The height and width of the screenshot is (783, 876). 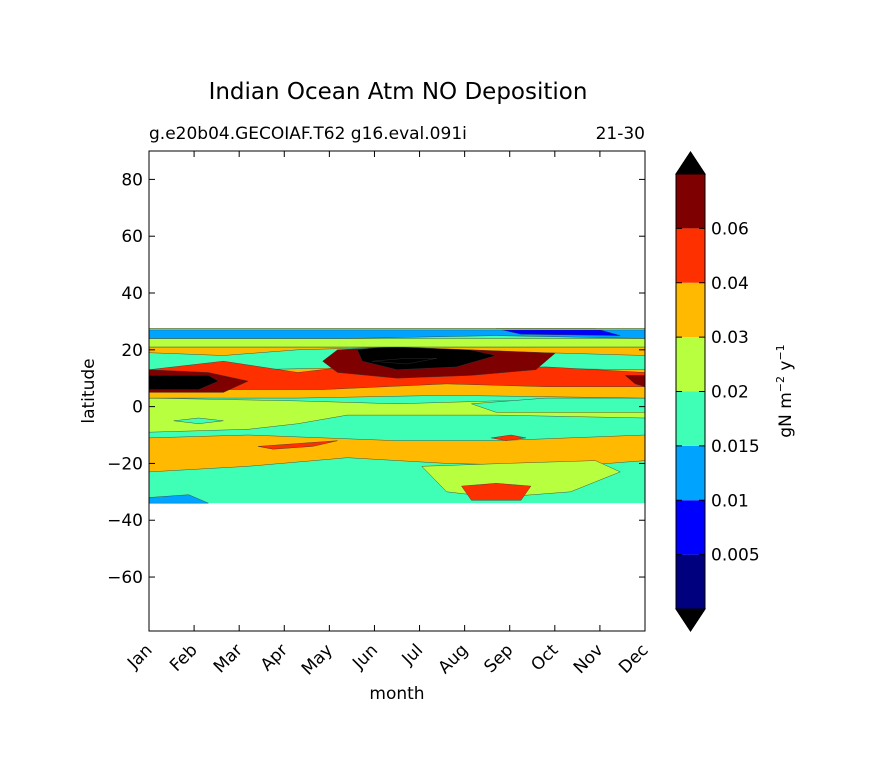 What do you see at coordinates (397, 416) in the screenshot?
I see `contour-layer` at bounding box center [397, 416].